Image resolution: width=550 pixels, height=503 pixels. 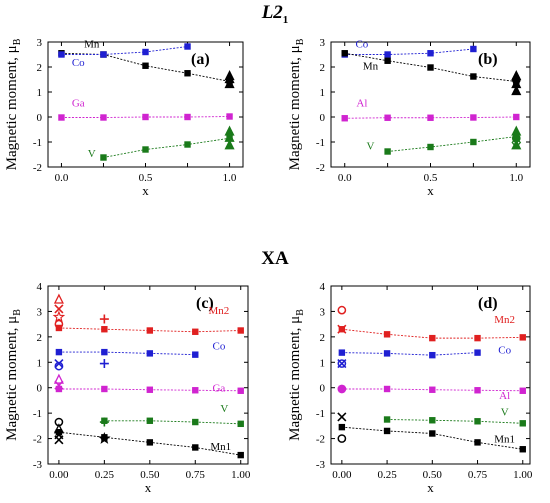 I want to click on panel-label: (d), so click(x=488, y=303).